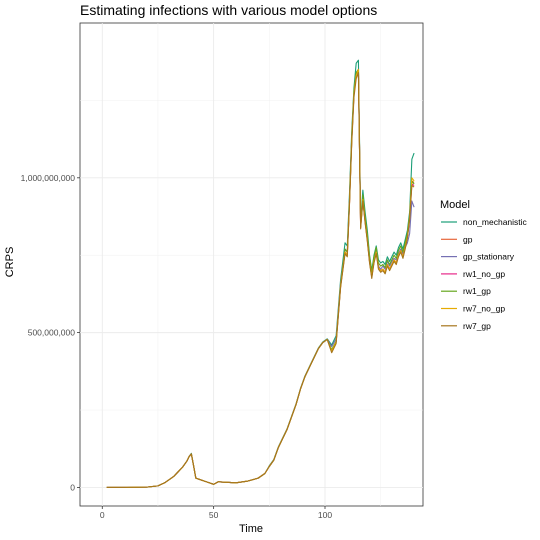 The image size is (540, 540). What do you see at coordinates (468, 239) in the screenshot?
I see `legend-label-gp: gp` at bounding box center [468, 239].